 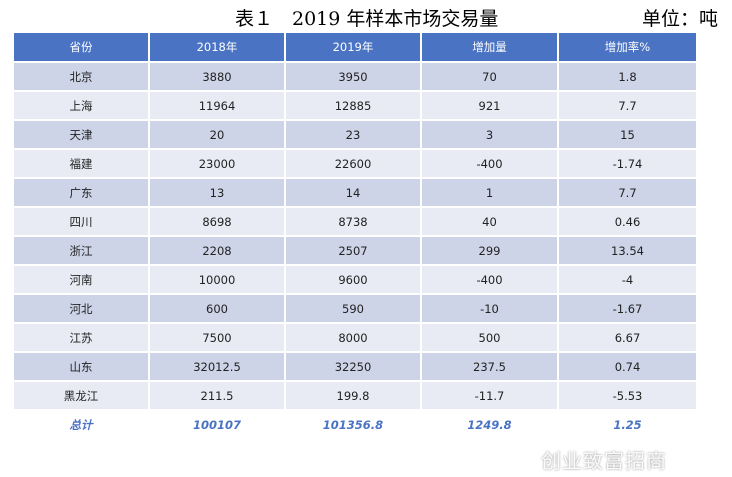 I want to click on column-header: 省份, so click(x=82, y=48).